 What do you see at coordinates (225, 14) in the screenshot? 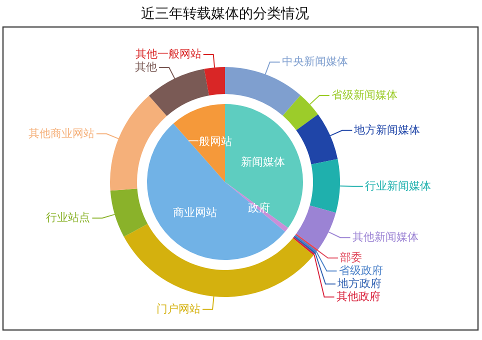
I see `chart-title: 近三年转载媒体的分类情况` at bounding box center [225, 14].